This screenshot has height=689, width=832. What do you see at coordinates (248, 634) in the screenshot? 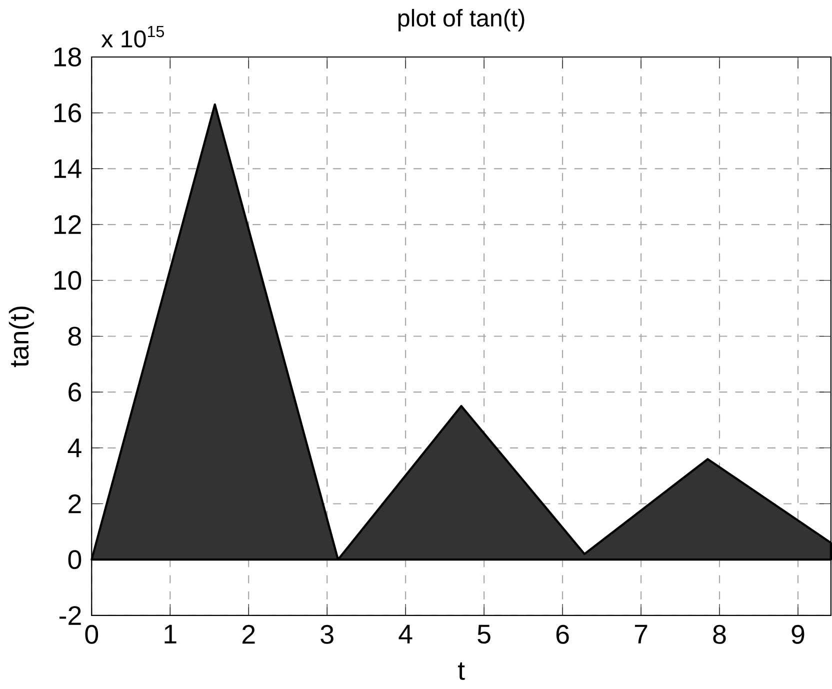
I see `x-tick-label: 2` at bounding box center [248, 634].